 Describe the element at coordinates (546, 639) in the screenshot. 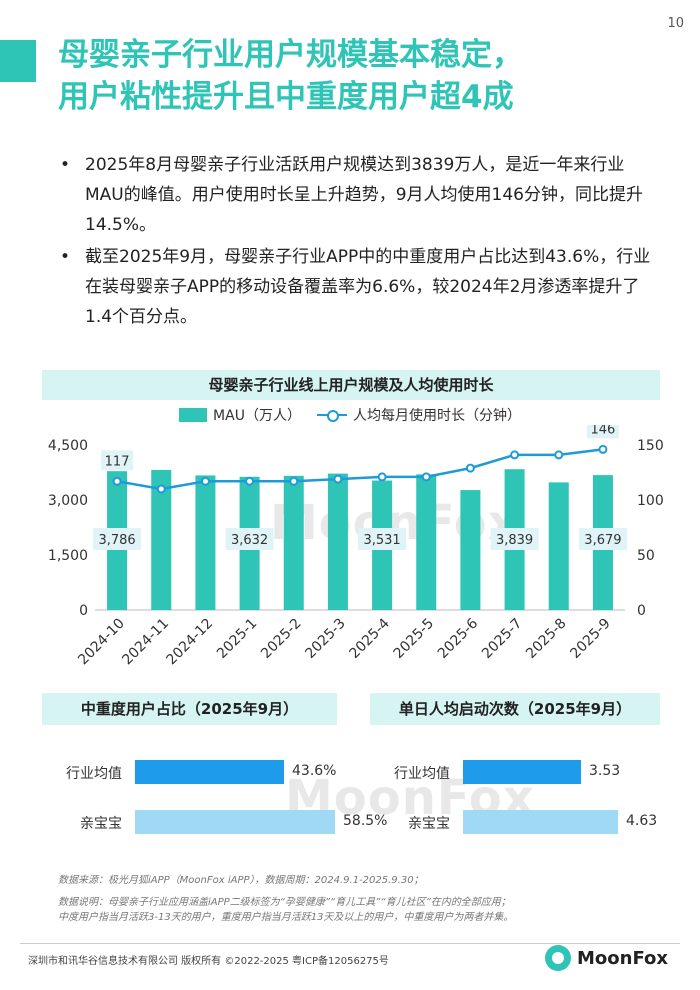

I see `x-tick-label: 2025-8` at that location.